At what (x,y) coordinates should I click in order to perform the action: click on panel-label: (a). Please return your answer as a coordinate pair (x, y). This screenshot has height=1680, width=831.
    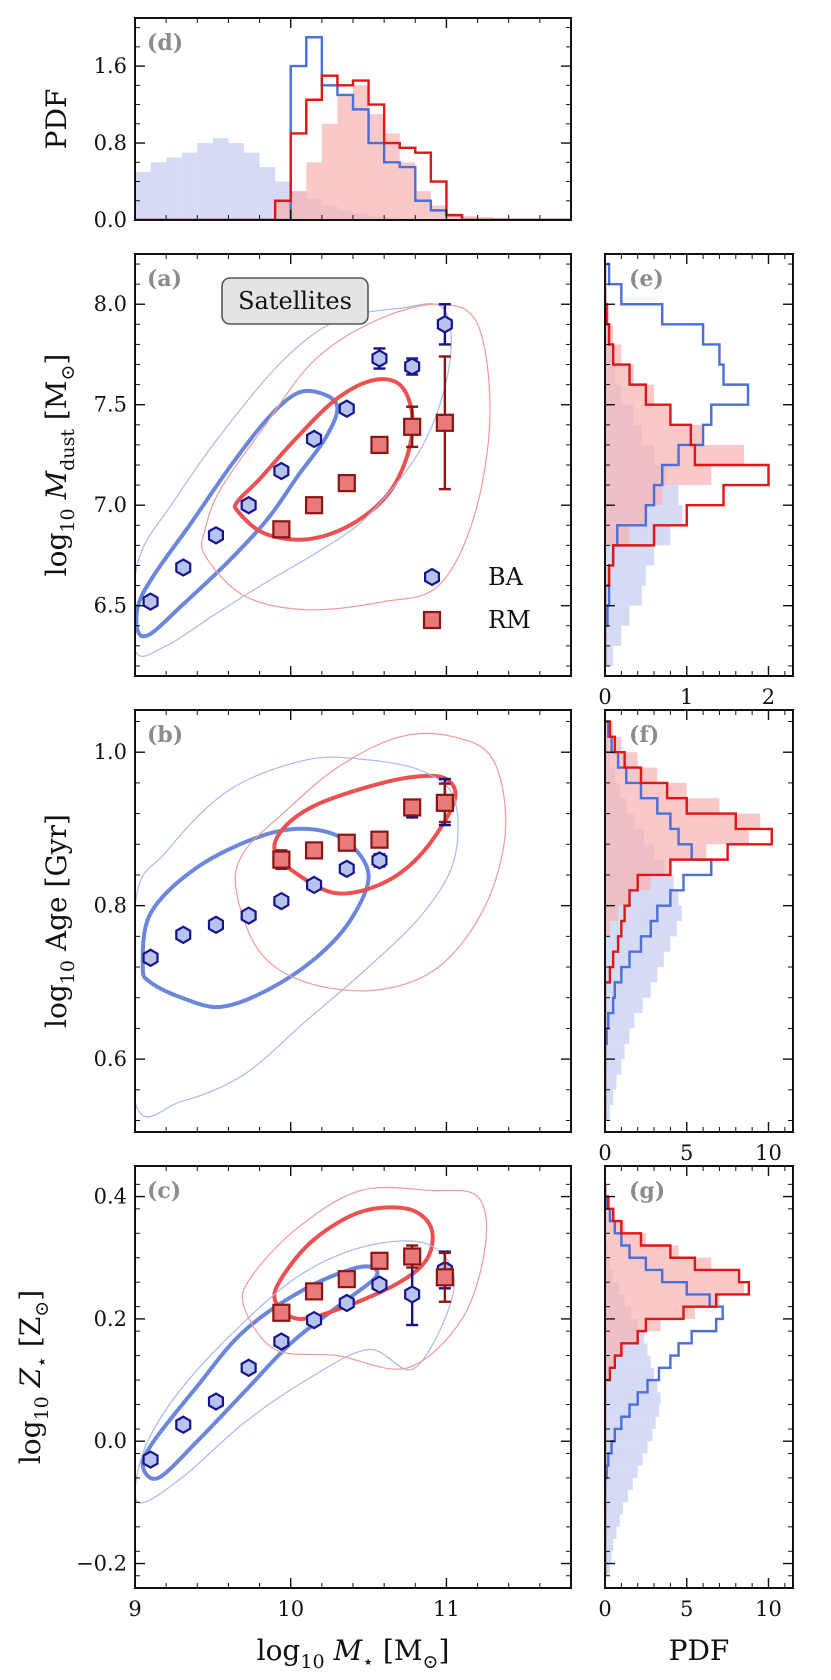
    Looking at the image, I should click on (164, 279).